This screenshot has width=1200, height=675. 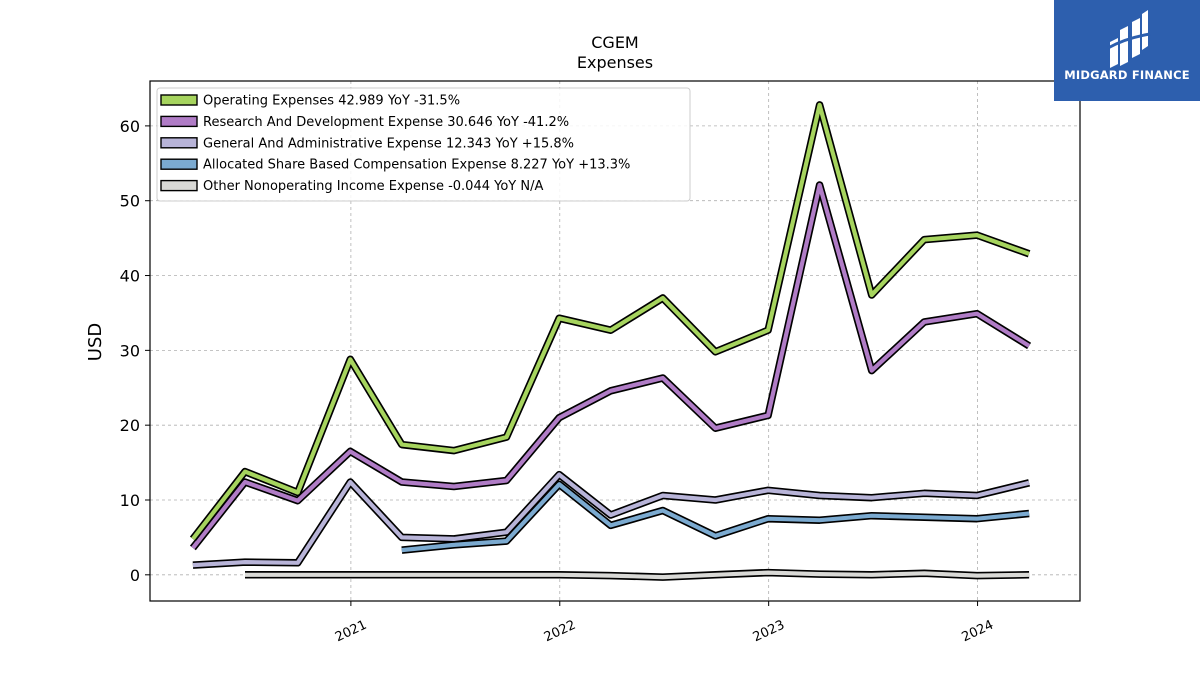 I want to click on y-axis-label: USD, so click(x=95, y=342).